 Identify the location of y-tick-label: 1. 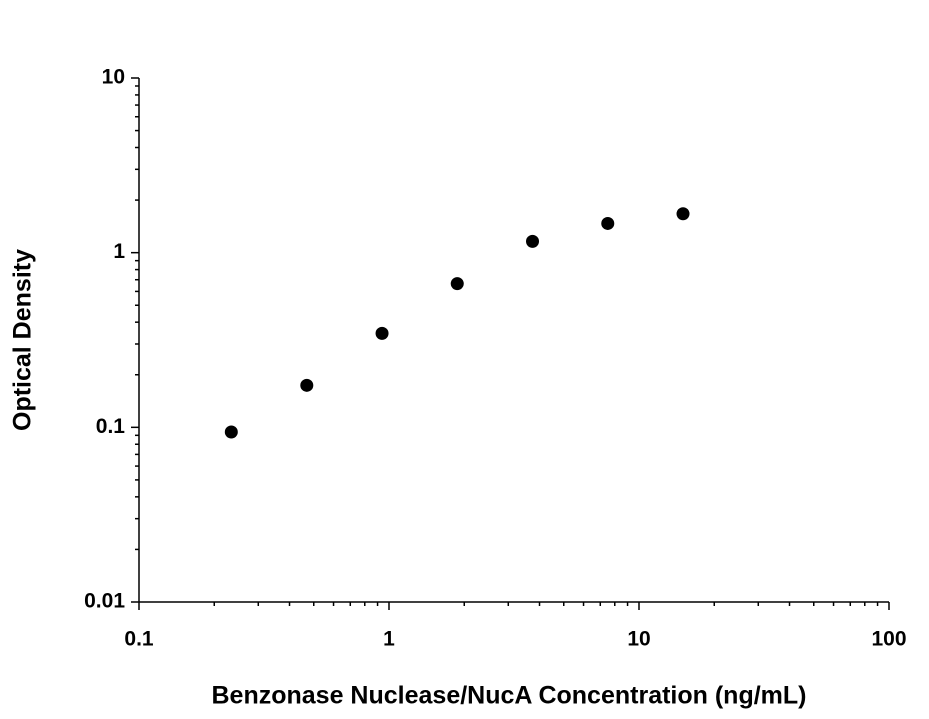
(119, 251).